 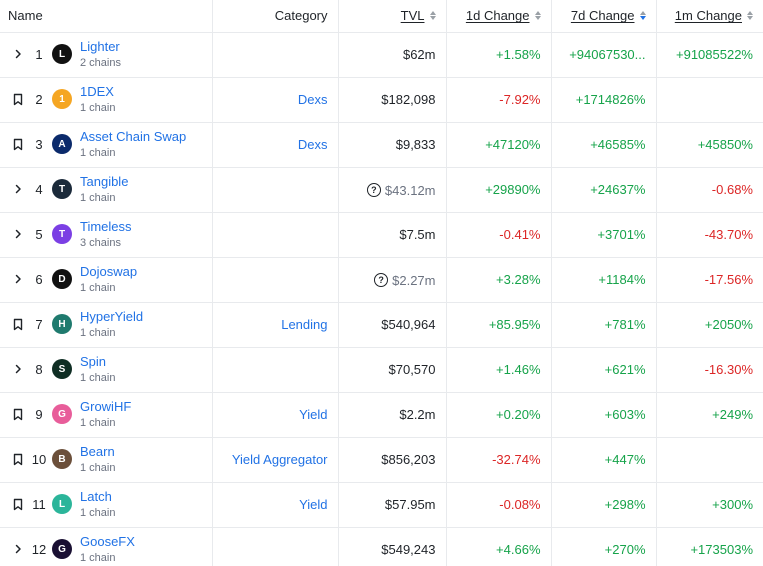 I want to click on change-1d-cell: +85.95%, so click(x=499, y=325).